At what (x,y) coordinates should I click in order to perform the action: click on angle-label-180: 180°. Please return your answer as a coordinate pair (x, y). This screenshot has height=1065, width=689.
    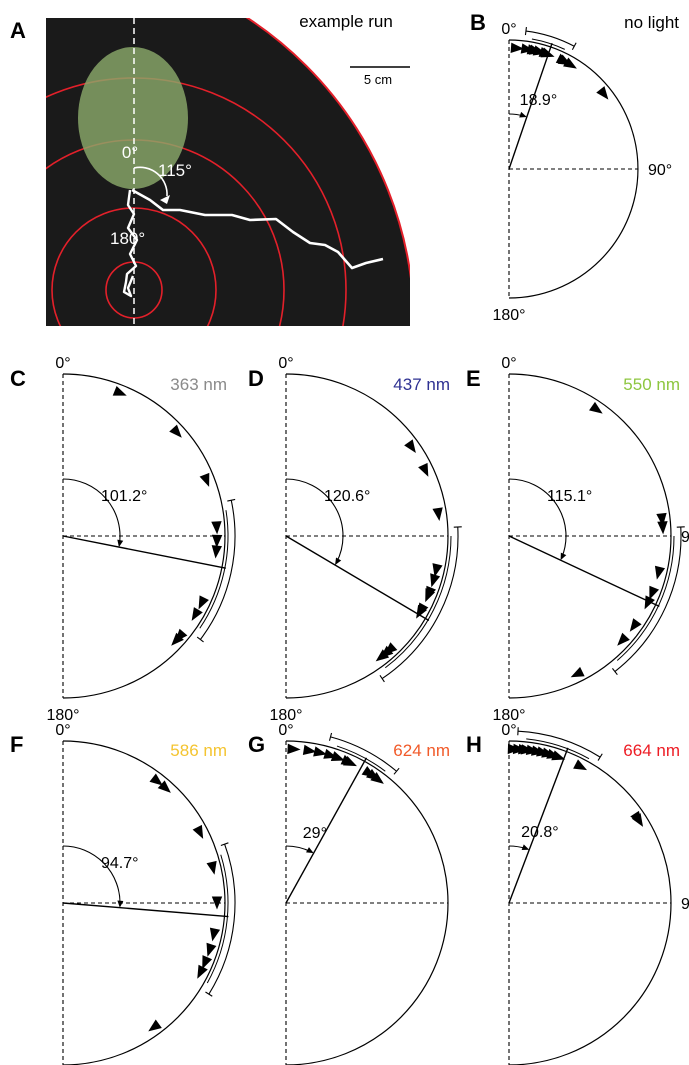
    Looking at the image, I should click on (127, 238).